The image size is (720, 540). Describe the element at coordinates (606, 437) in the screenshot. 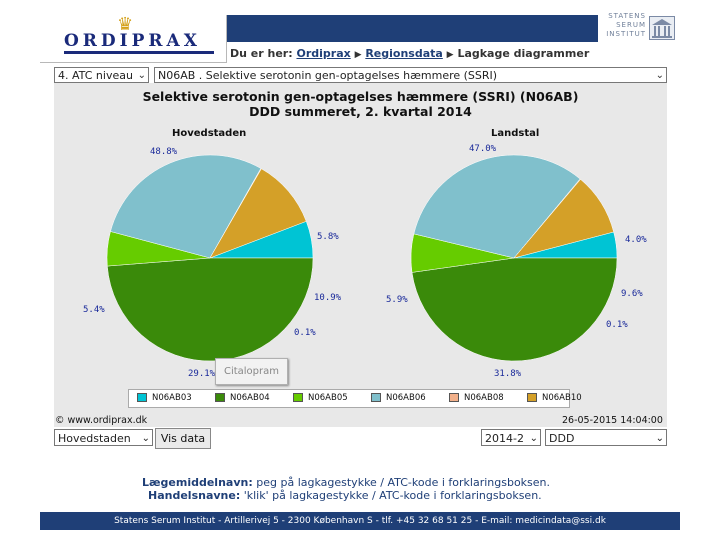

I see `measure-select: DDD ⌄` at that location.